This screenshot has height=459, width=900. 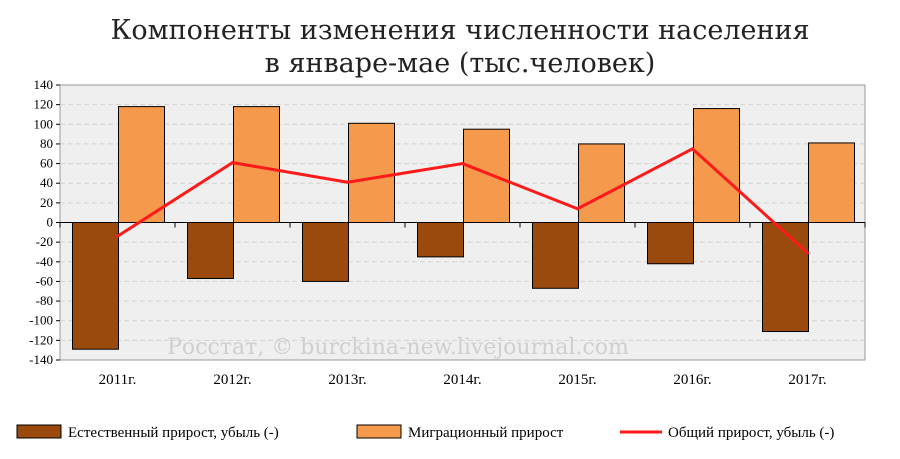 I want to click on y-tick-label: -140, so click(x=41, y=359).